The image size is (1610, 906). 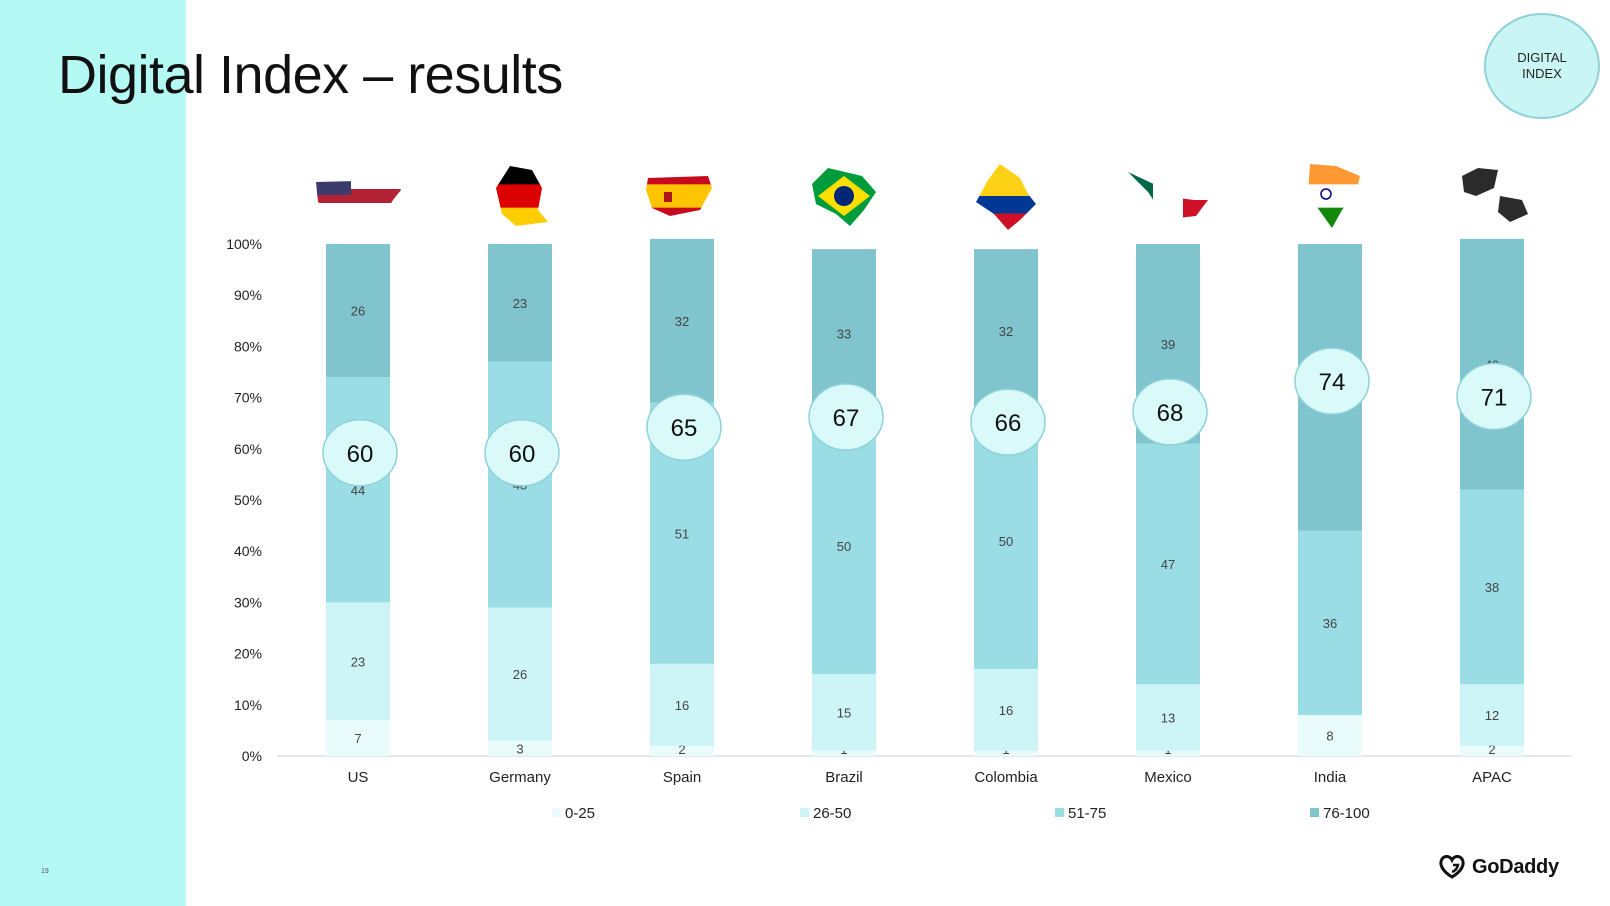 What do you see at coordinates (1334, 196) in the screenshot?
I see `india-flag-map-icon` at bounding box center [1334, 196].